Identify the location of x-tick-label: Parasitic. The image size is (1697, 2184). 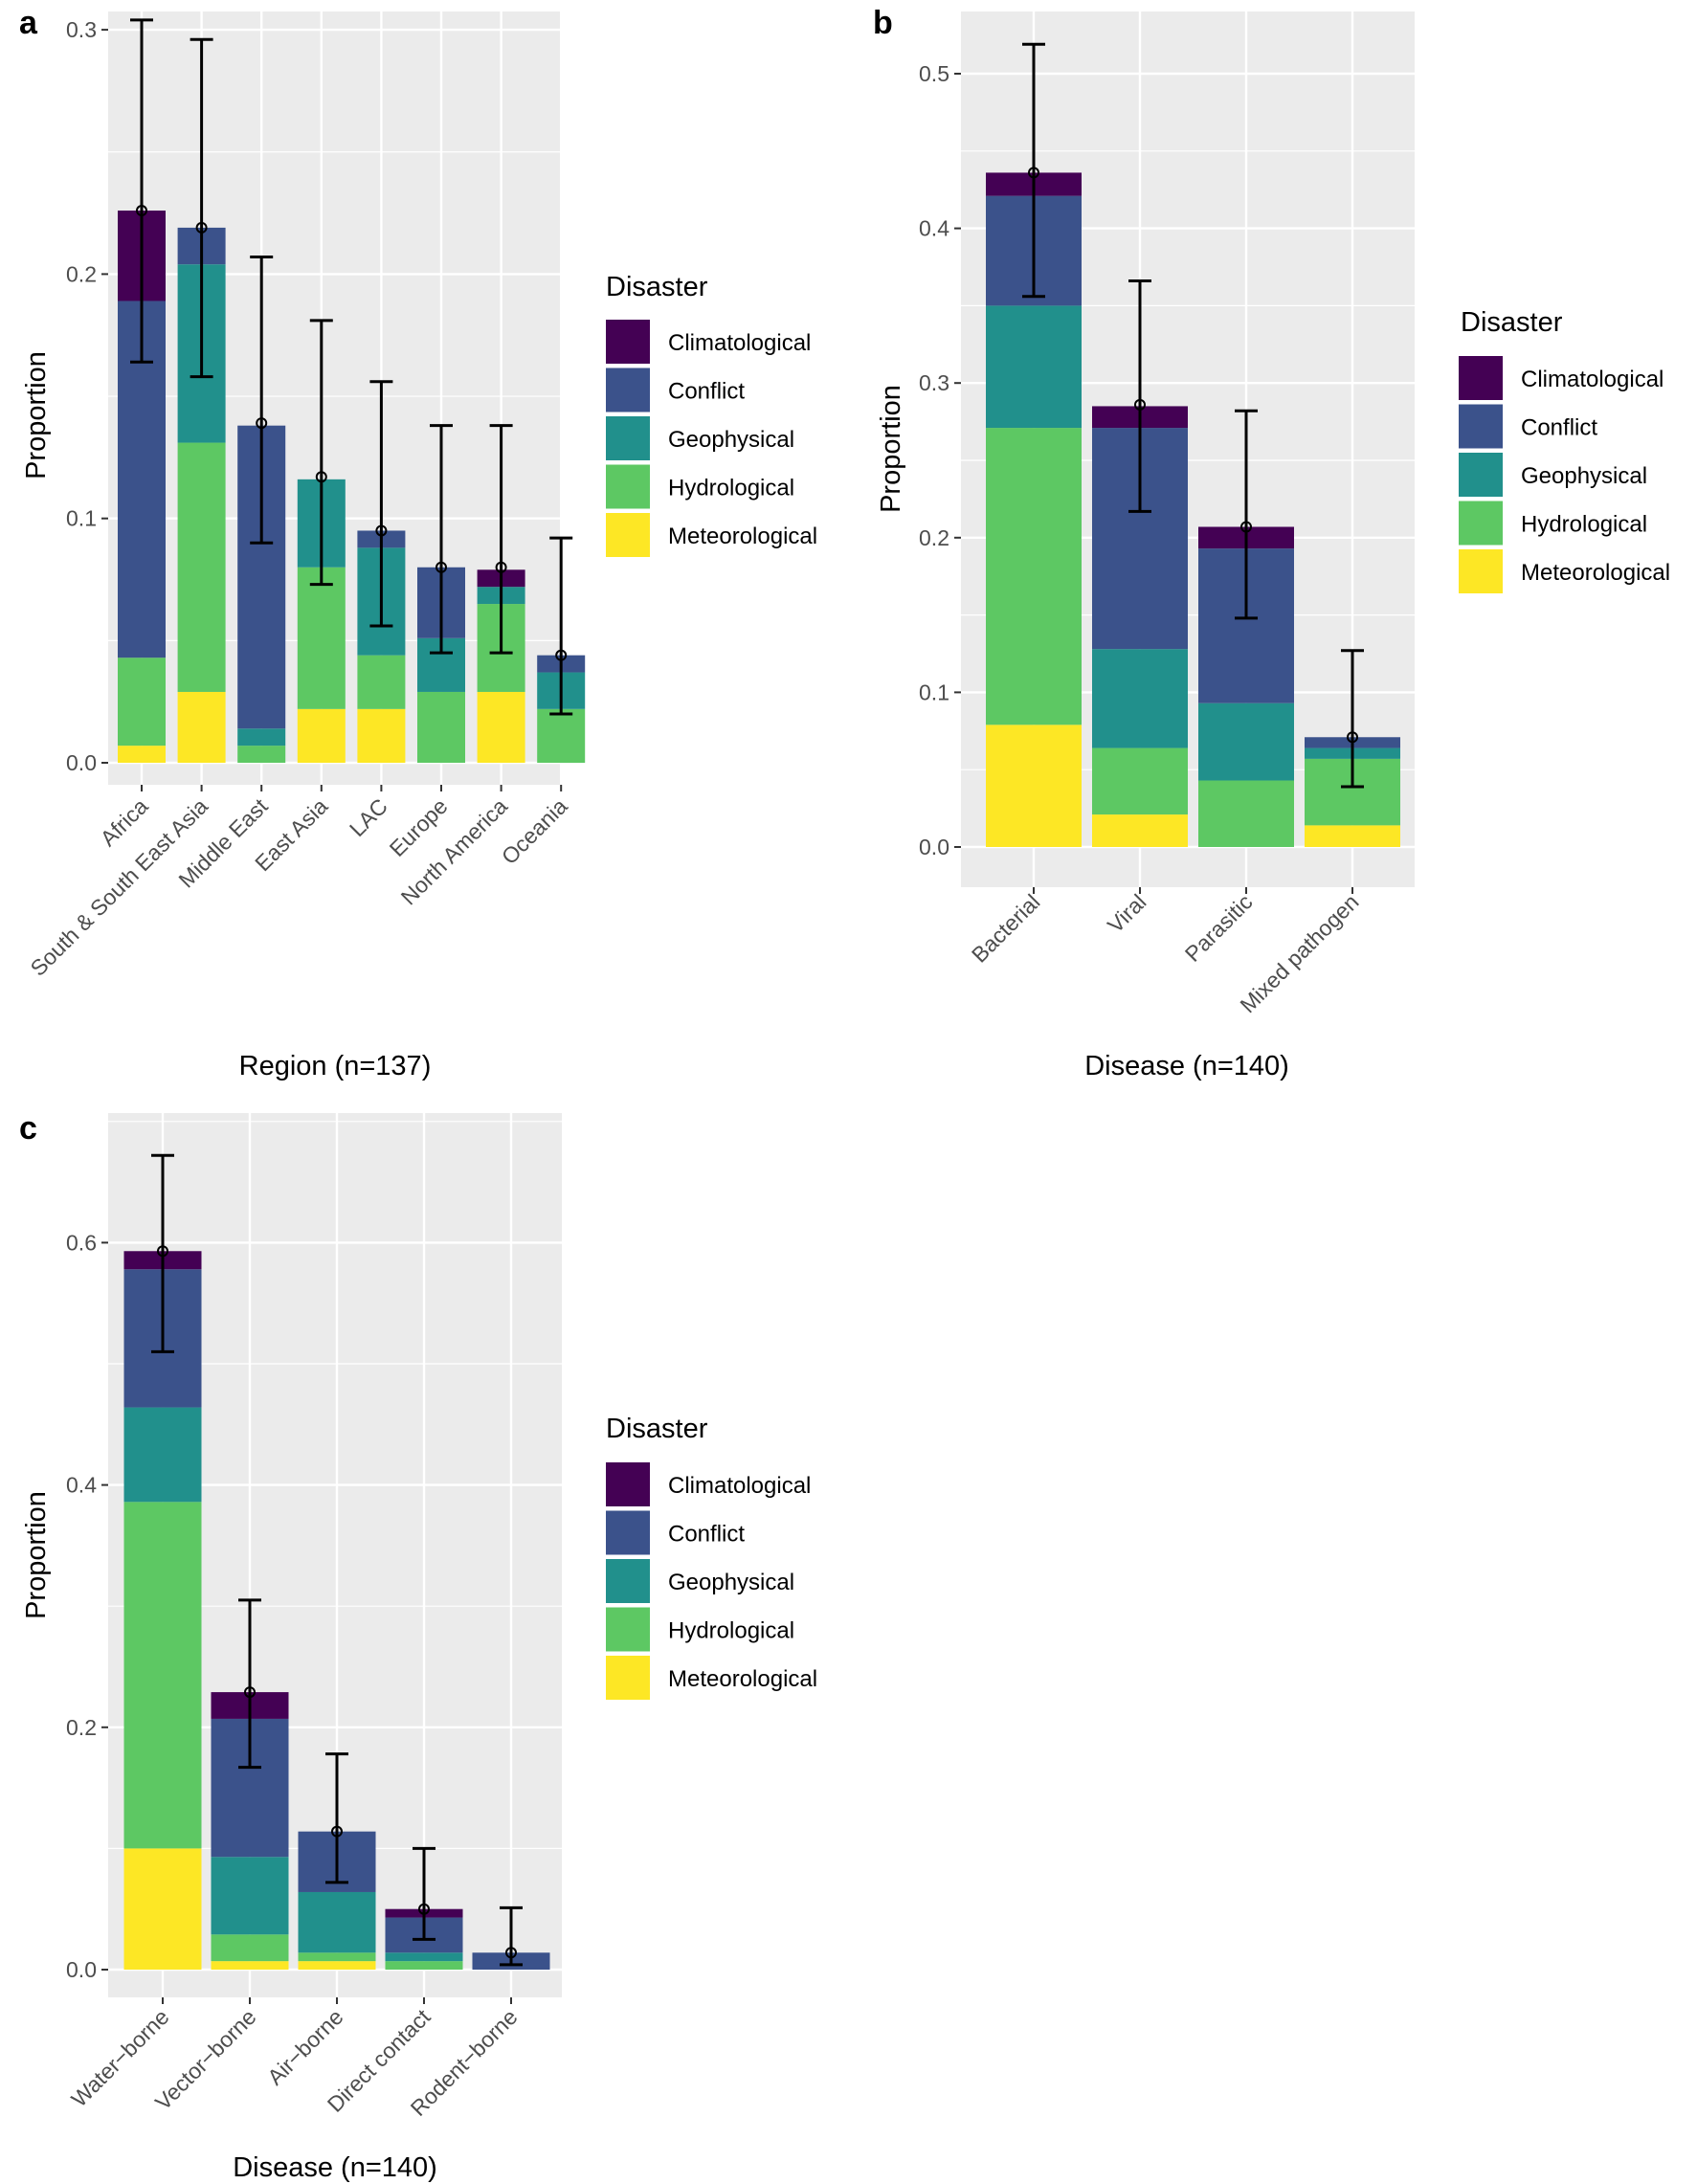
(1219, 928).